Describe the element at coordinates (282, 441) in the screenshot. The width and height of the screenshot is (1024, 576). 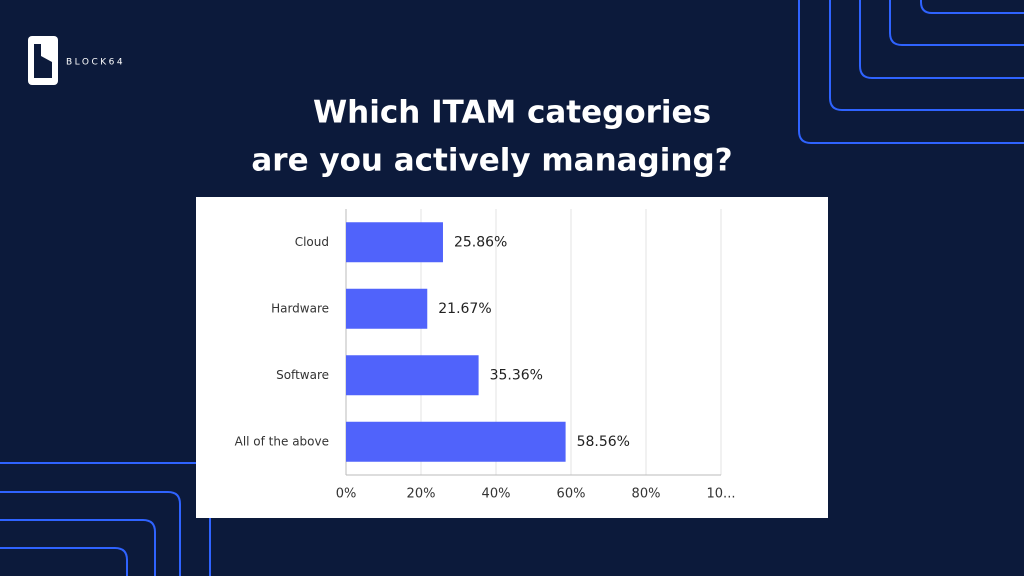
I see `y-tick-label: All of the above` at that location.